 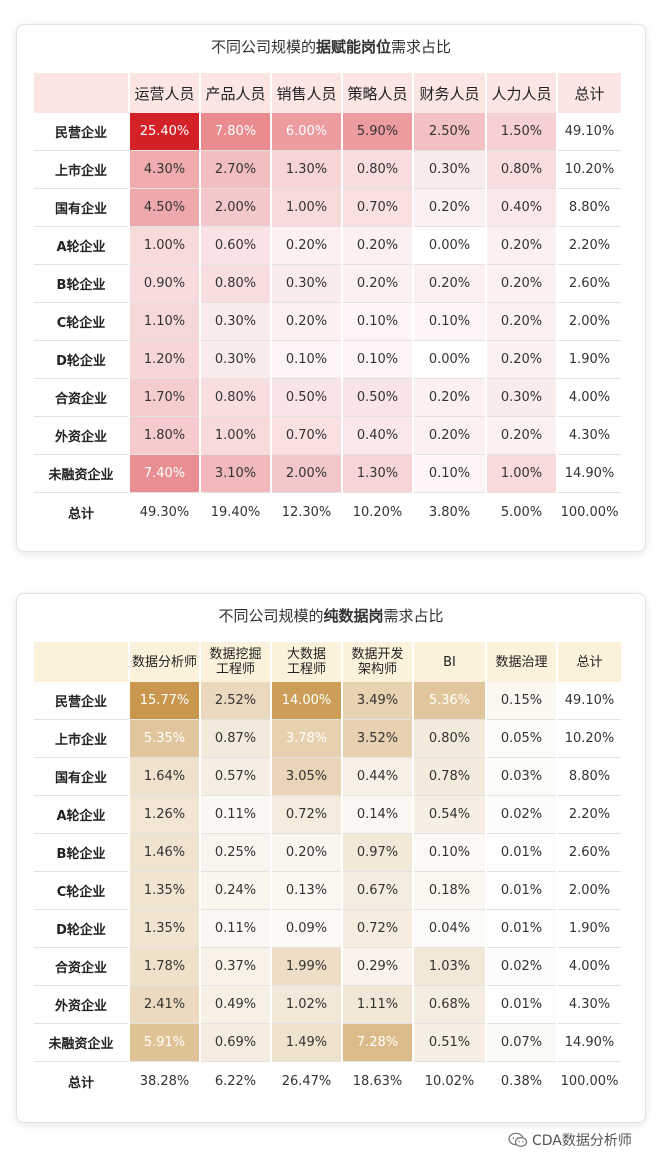 What do you see at coordinates (521, 738) in the screenshot?
I see `heatmap-cell: 0.05%` at bounding box center [521, 738].